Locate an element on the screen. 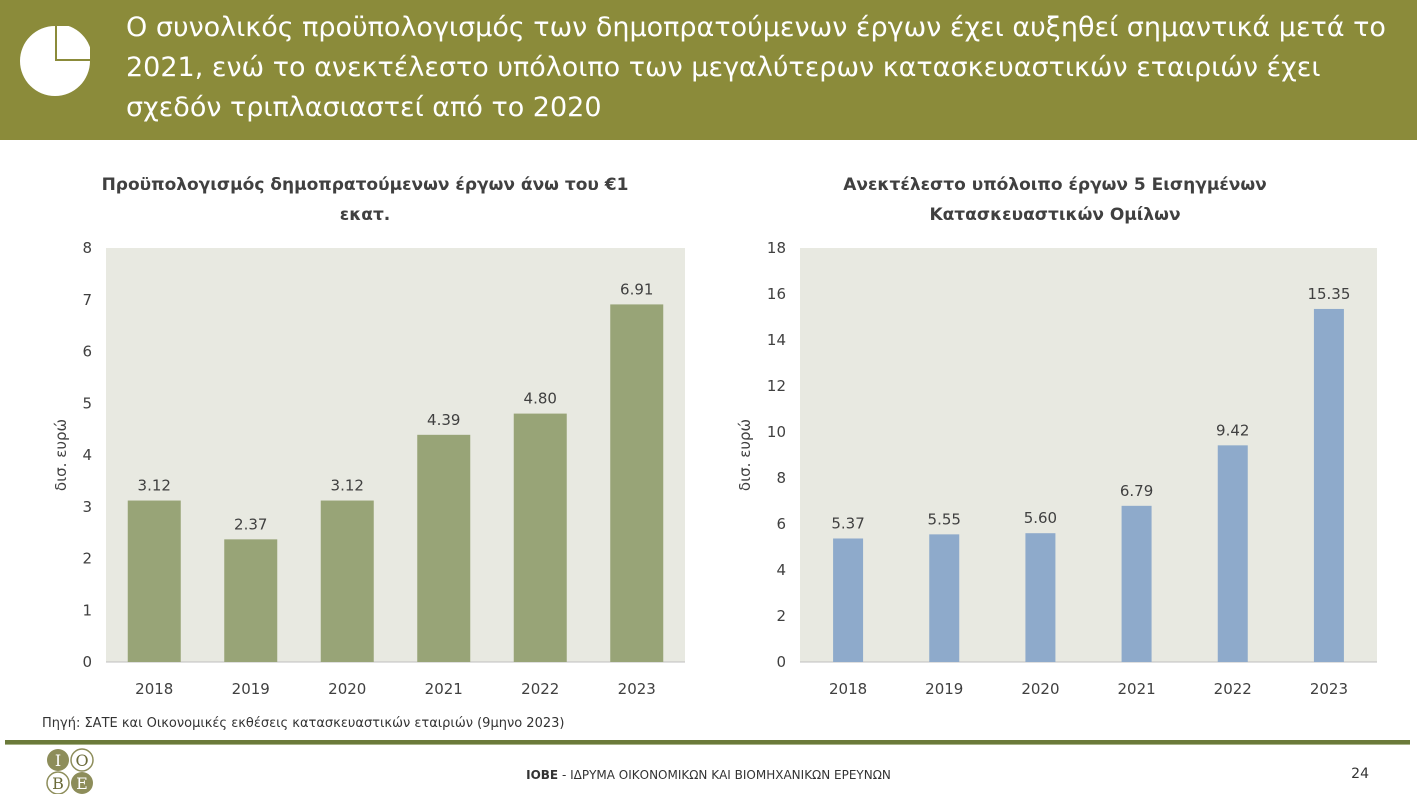  chart-1-y-tick-label: 1 is located at coordinates (87, 610).